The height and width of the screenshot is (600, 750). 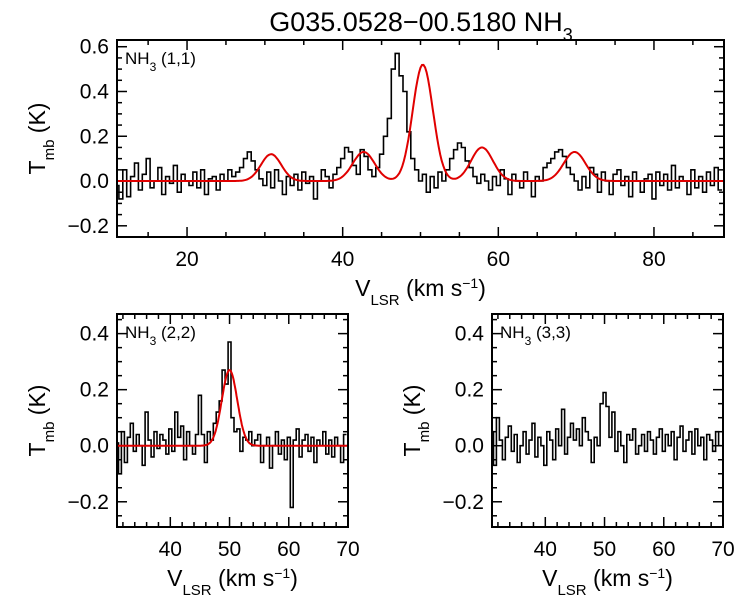 I want to click on nh3-22-gaussian-fit, so click(x=232, y=408).